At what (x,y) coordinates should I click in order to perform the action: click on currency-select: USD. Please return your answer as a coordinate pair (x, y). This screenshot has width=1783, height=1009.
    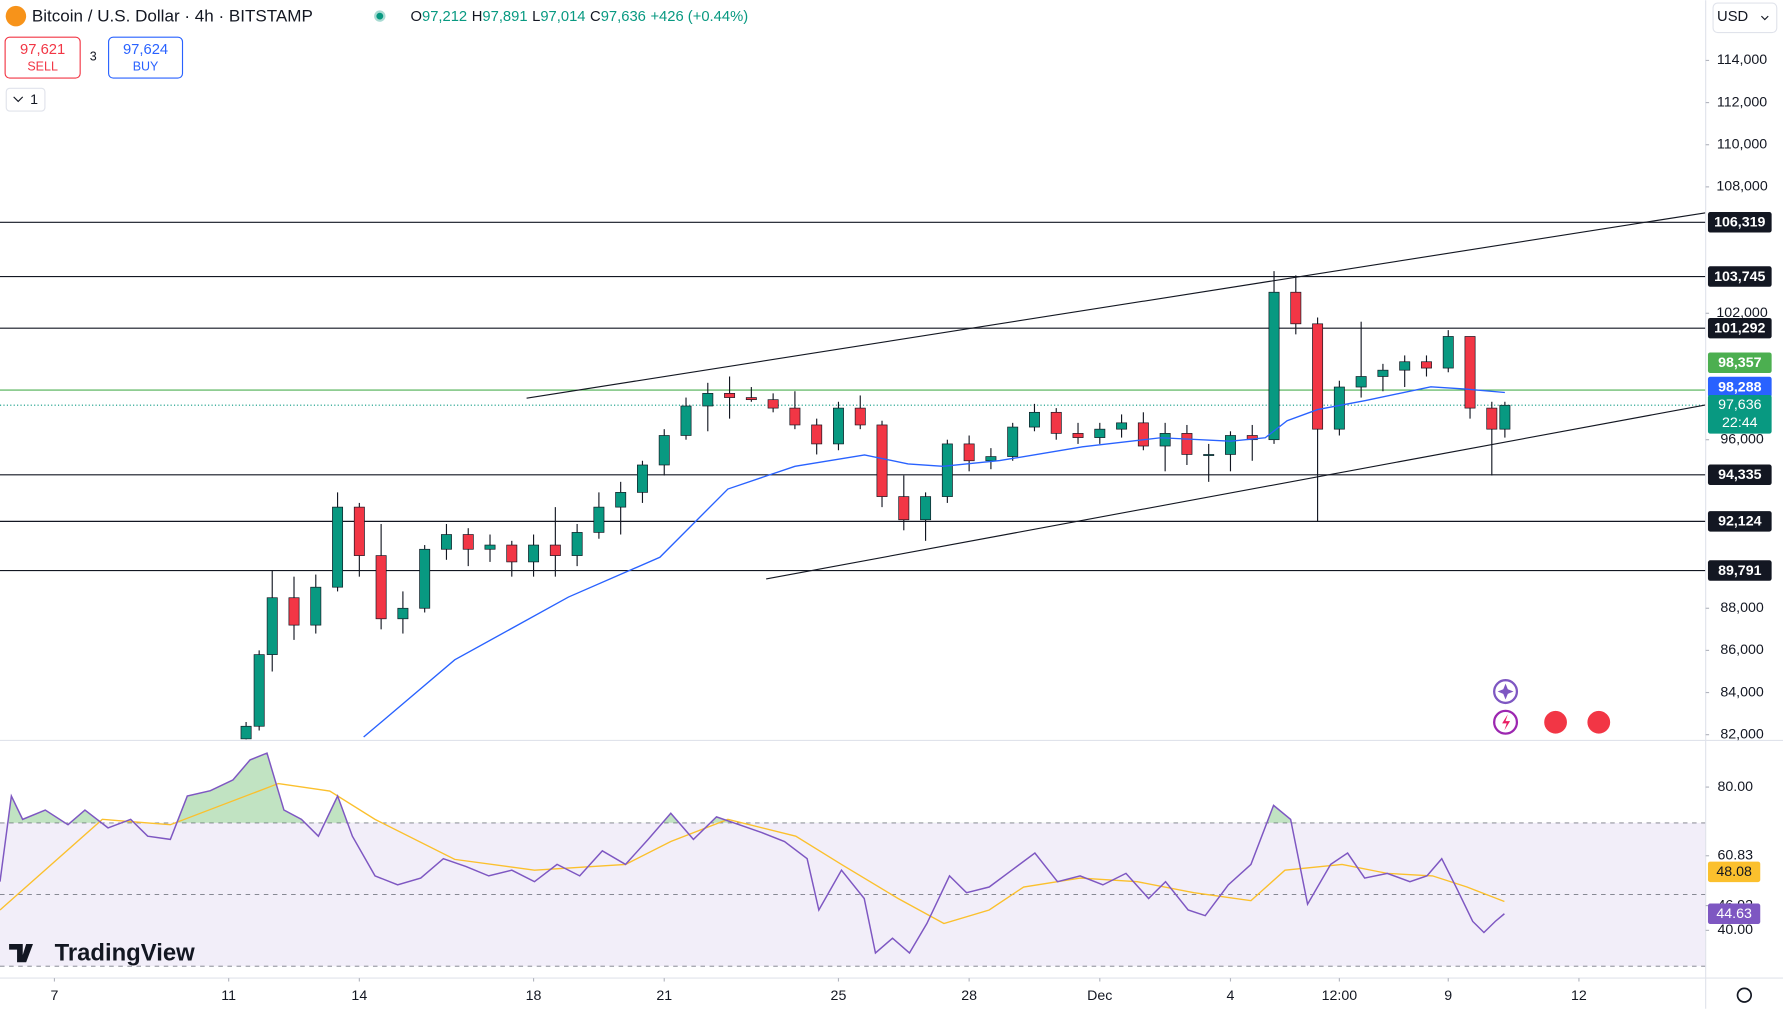
    Looking at the image, I should click on (1745, 18).